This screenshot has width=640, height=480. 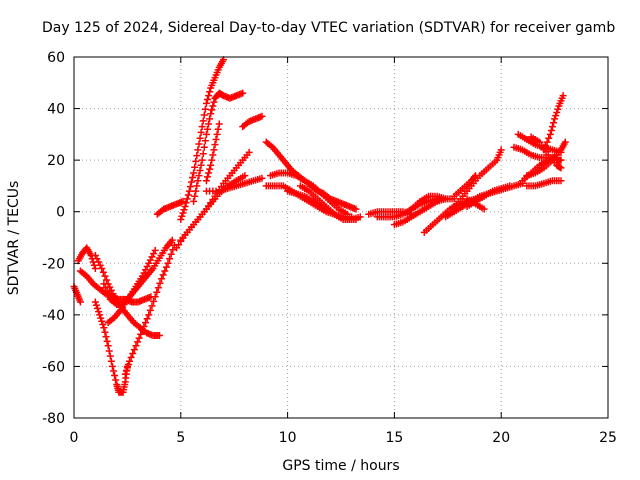 I want to click on x-axis-label: GPS time / hours, so click(x=340, y=466).